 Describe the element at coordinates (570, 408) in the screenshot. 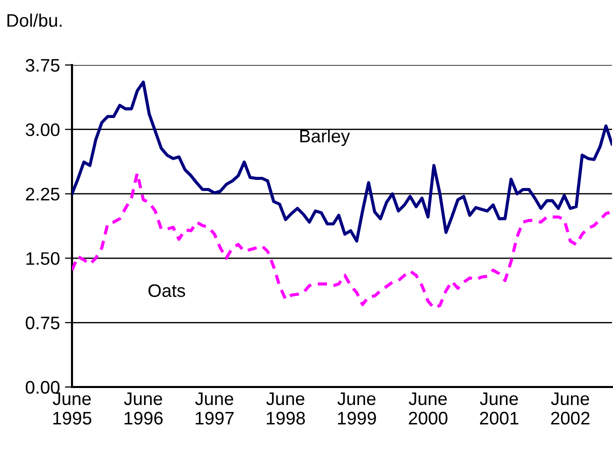

I see `x-tick-label: June 2002` at that location.